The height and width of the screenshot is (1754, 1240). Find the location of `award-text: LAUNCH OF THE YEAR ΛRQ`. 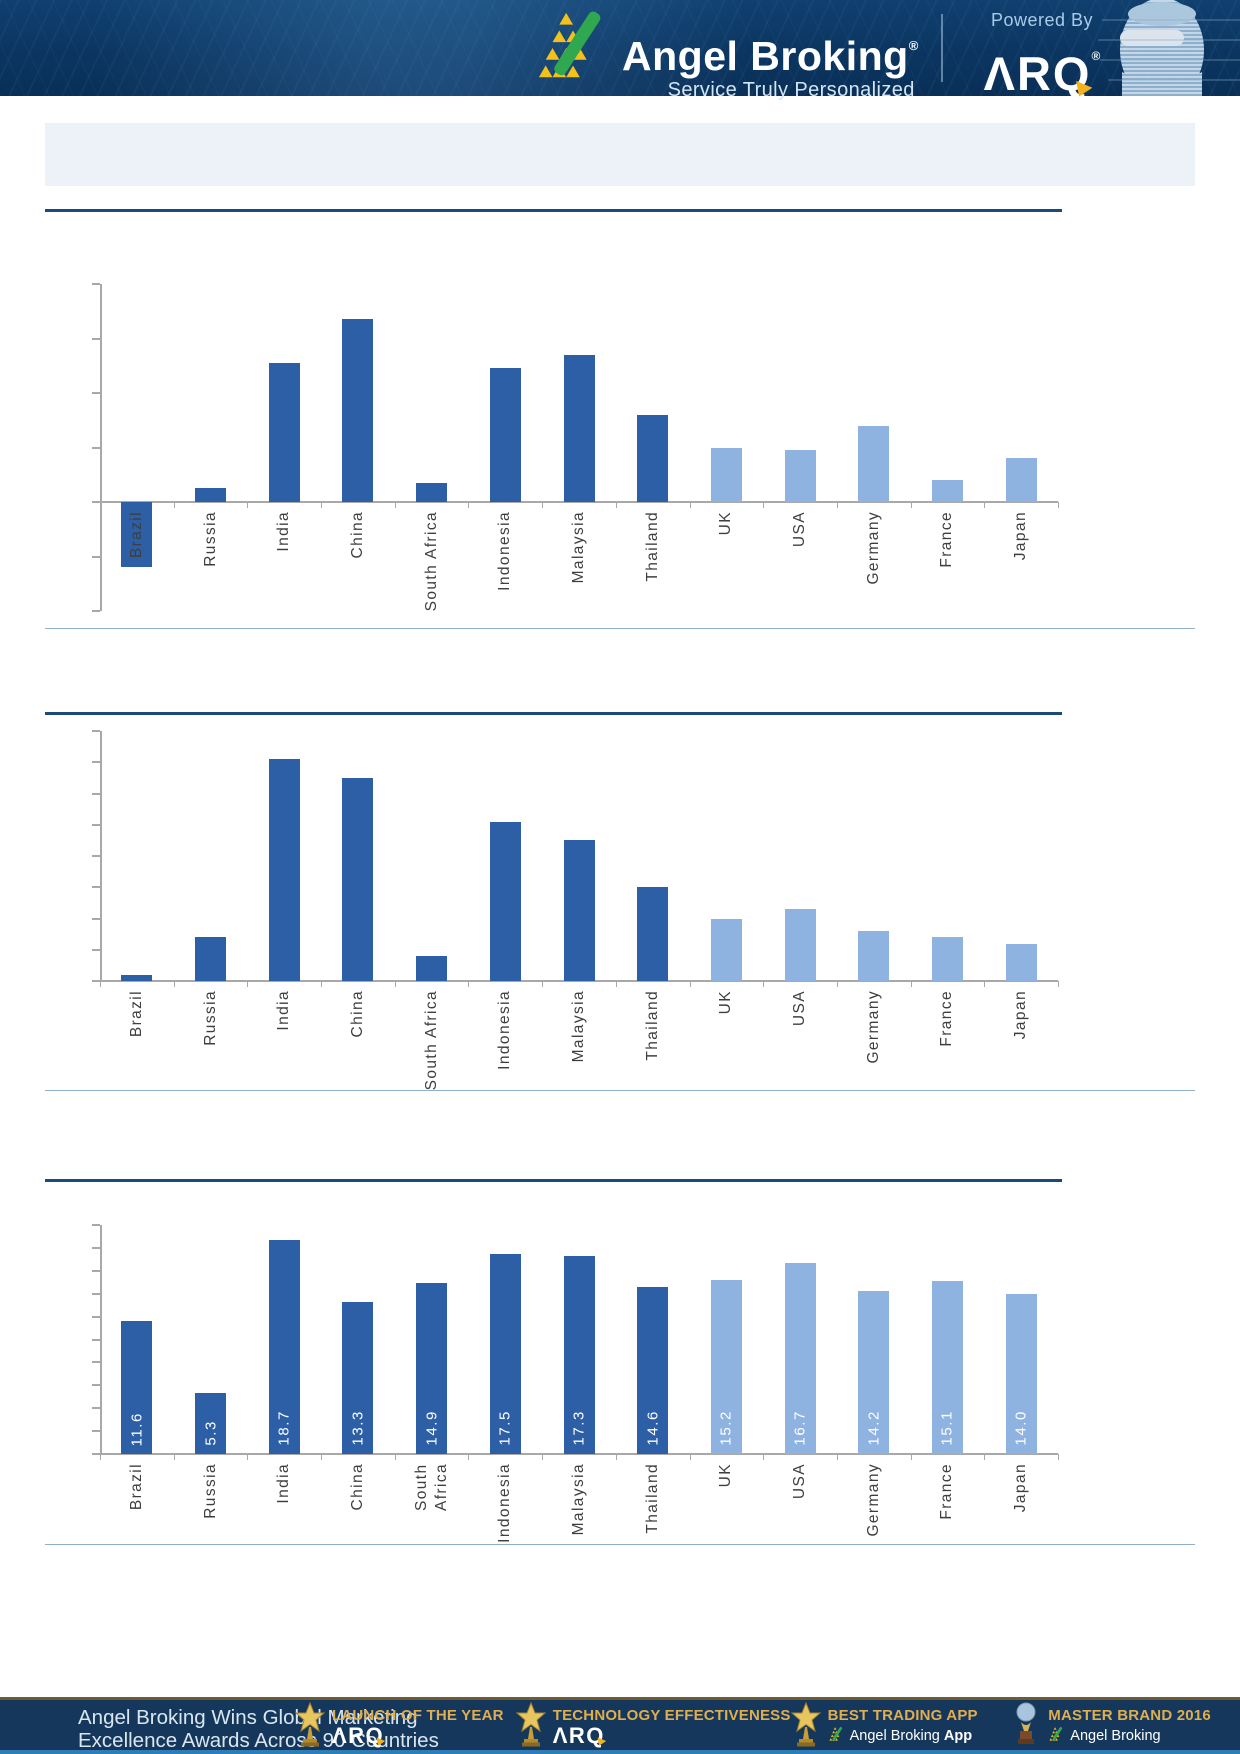

award-text: LAUNCH OF THE YEAR ΛRQ is located at coordinates (418, 1727).